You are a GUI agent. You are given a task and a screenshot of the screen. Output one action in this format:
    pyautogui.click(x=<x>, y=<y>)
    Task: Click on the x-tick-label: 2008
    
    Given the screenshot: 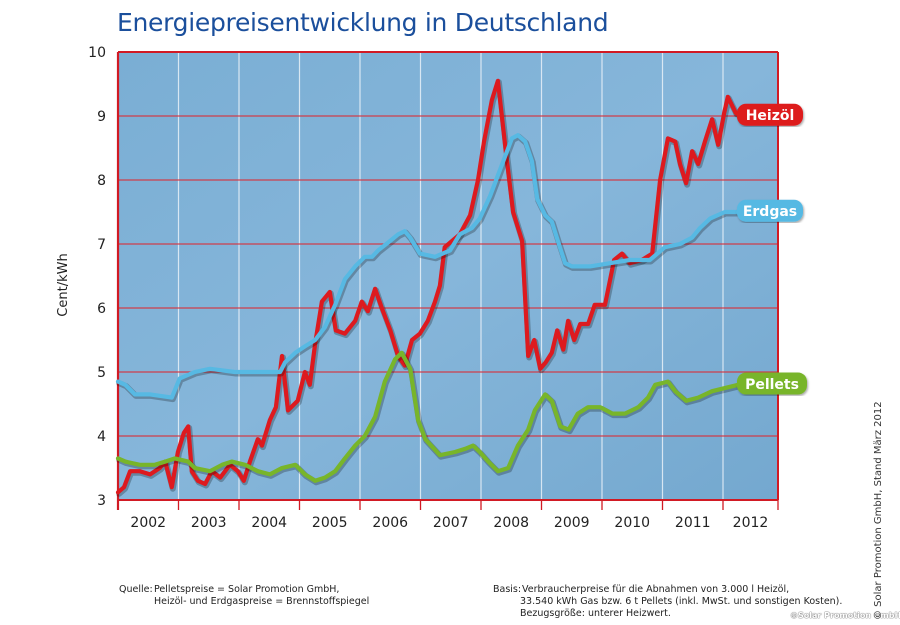 What is the action you would take?
    pyautogui.click(x=511, y=523)
    